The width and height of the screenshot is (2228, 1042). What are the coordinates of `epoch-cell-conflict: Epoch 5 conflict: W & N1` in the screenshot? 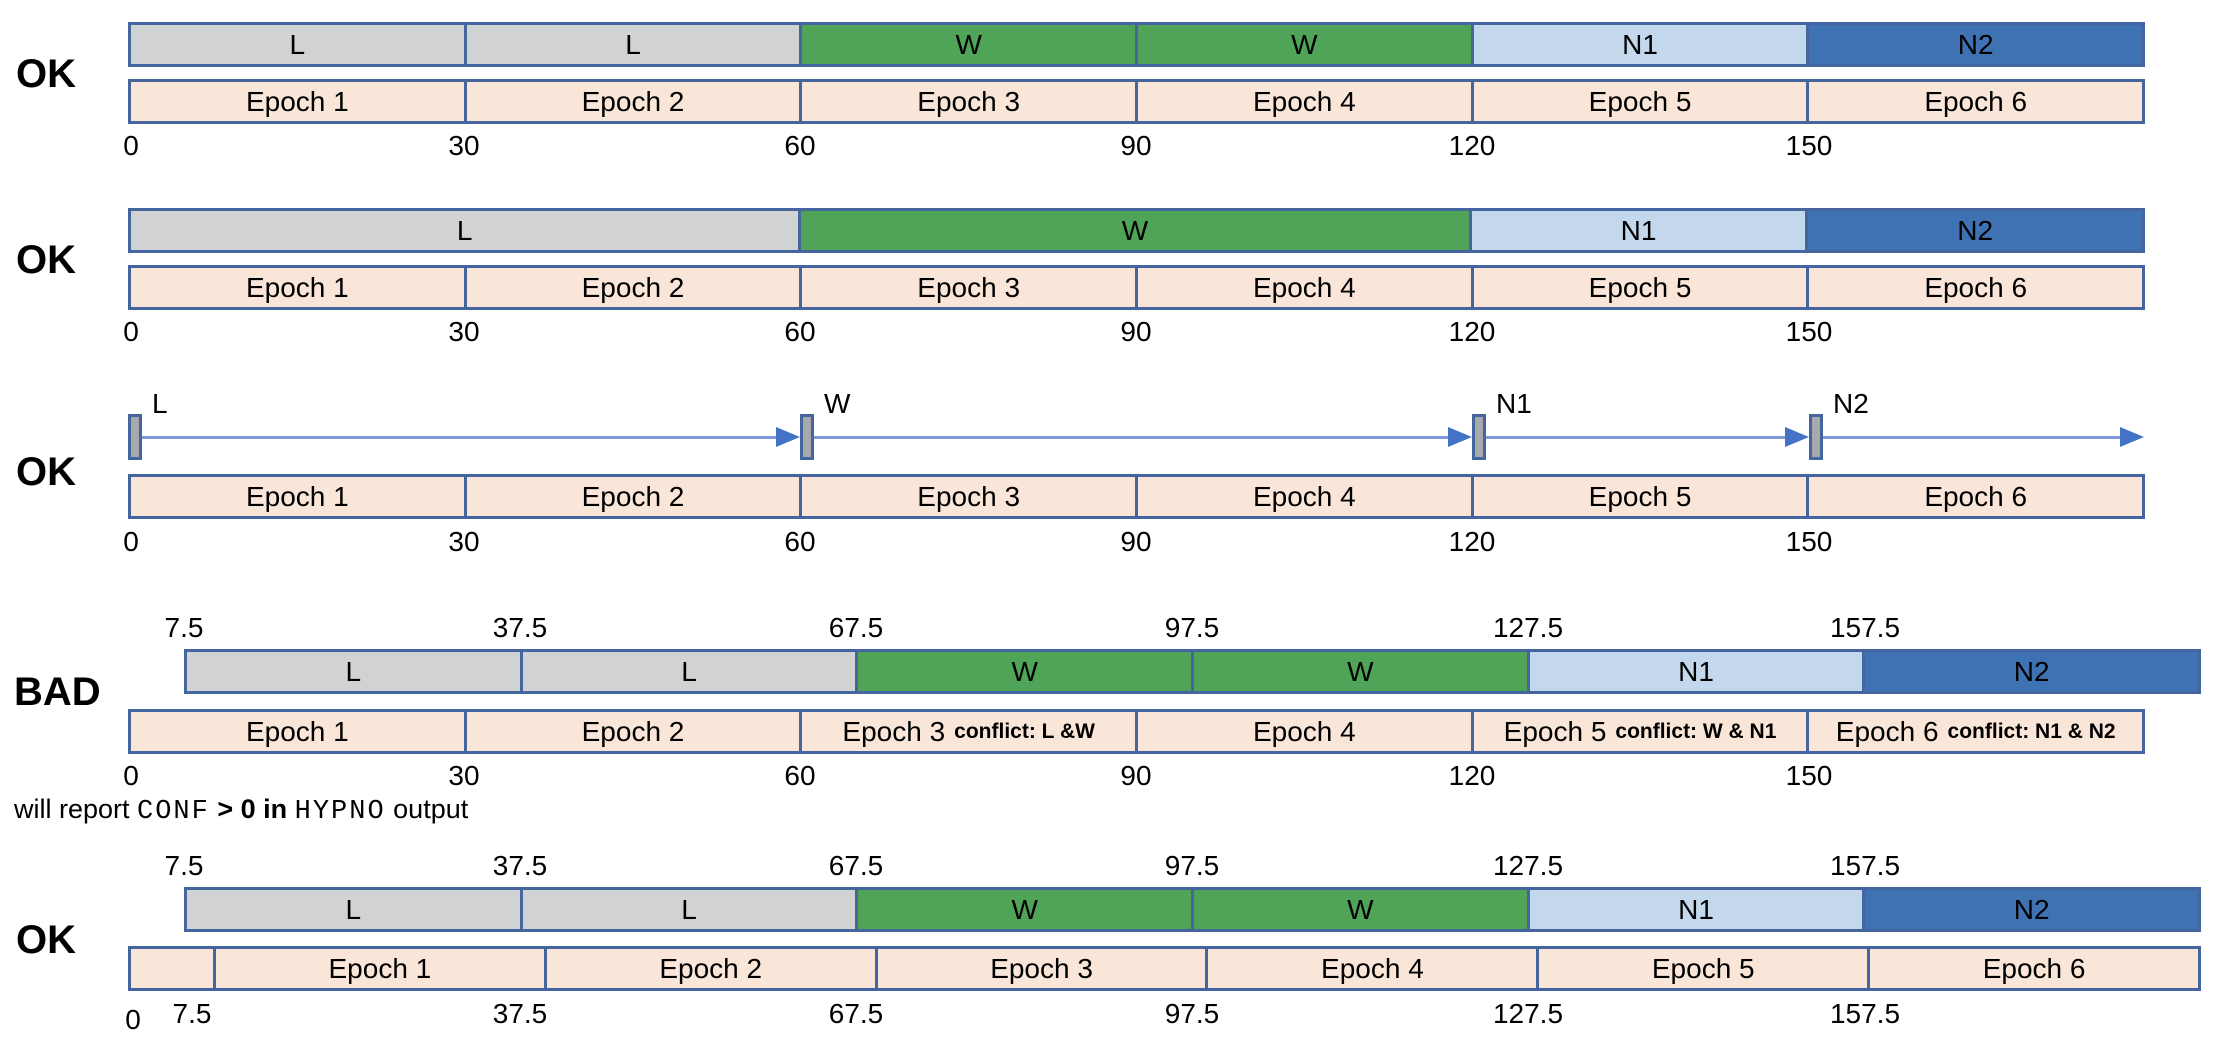 It's located at (1638, 731).